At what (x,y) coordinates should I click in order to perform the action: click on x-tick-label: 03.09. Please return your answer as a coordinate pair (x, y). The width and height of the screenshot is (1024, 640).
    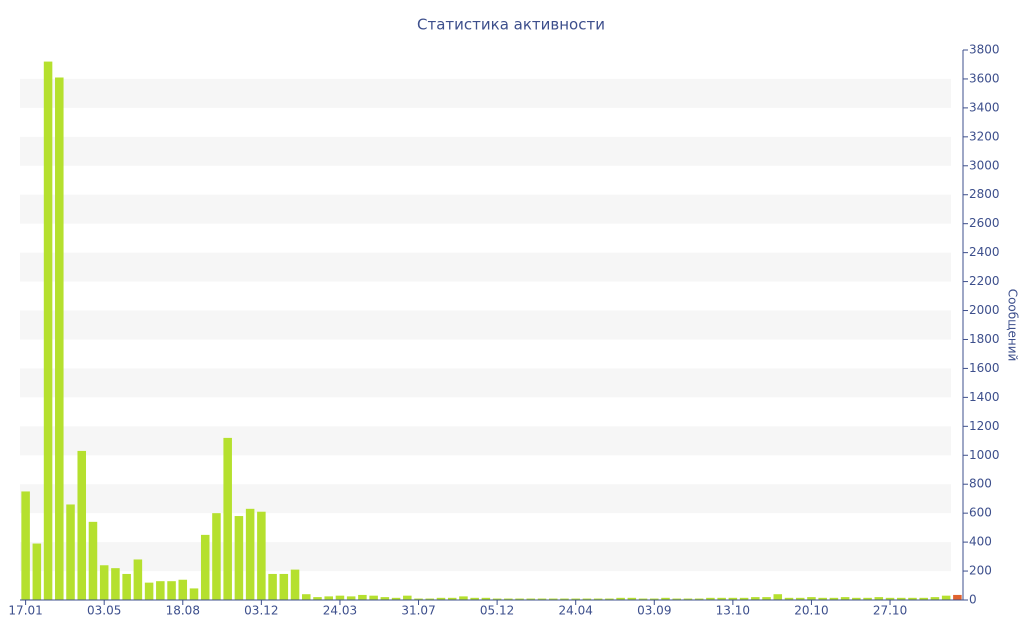
    Looking at the image, I should click on (654, 611).